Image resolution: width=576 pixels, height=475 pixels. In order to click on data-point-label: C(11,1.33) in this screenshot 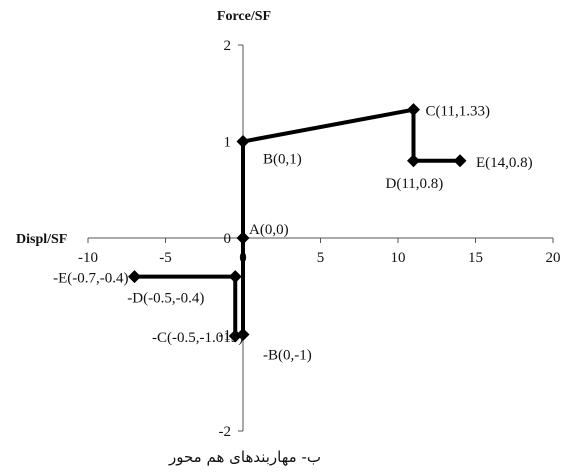, I will do `click(458, 112)`.